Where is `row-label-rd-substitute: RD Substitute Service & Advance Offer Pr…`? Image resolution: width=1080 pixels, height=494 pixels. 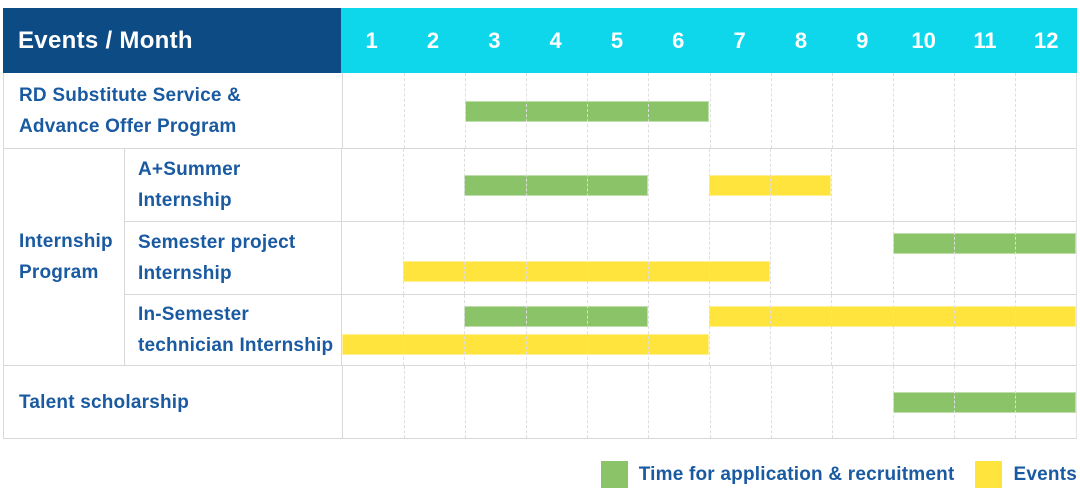 row-label-rd-substitute: RD Substitute Service & Advance Offer Pr… is located at coordinates (173, 110).